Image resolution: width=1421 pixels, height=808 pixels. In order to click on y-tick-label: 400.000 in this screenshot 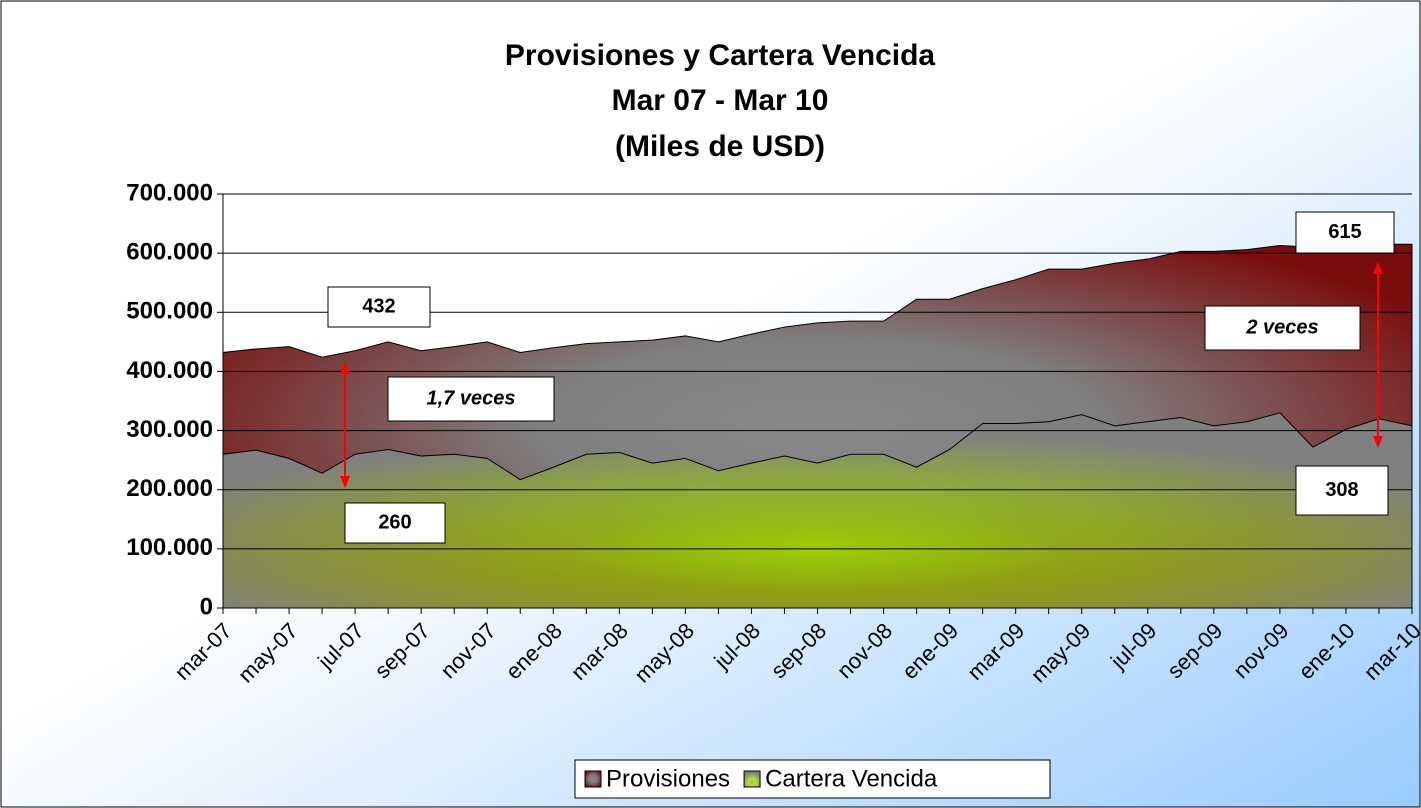, I will do `click(169, 370)`.